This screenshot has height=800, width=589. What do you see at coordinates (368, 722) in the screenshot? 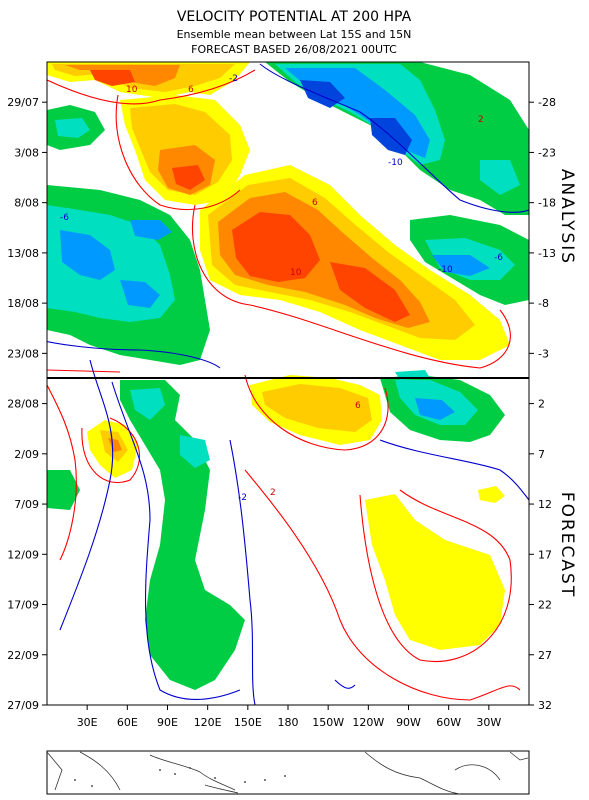
I see `x-tick-label: 120W` at bounding box center [368, 722].